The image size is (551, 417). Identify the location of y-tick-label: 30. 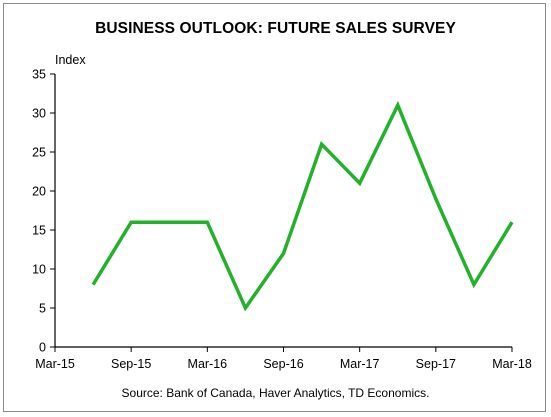
(39, 114).